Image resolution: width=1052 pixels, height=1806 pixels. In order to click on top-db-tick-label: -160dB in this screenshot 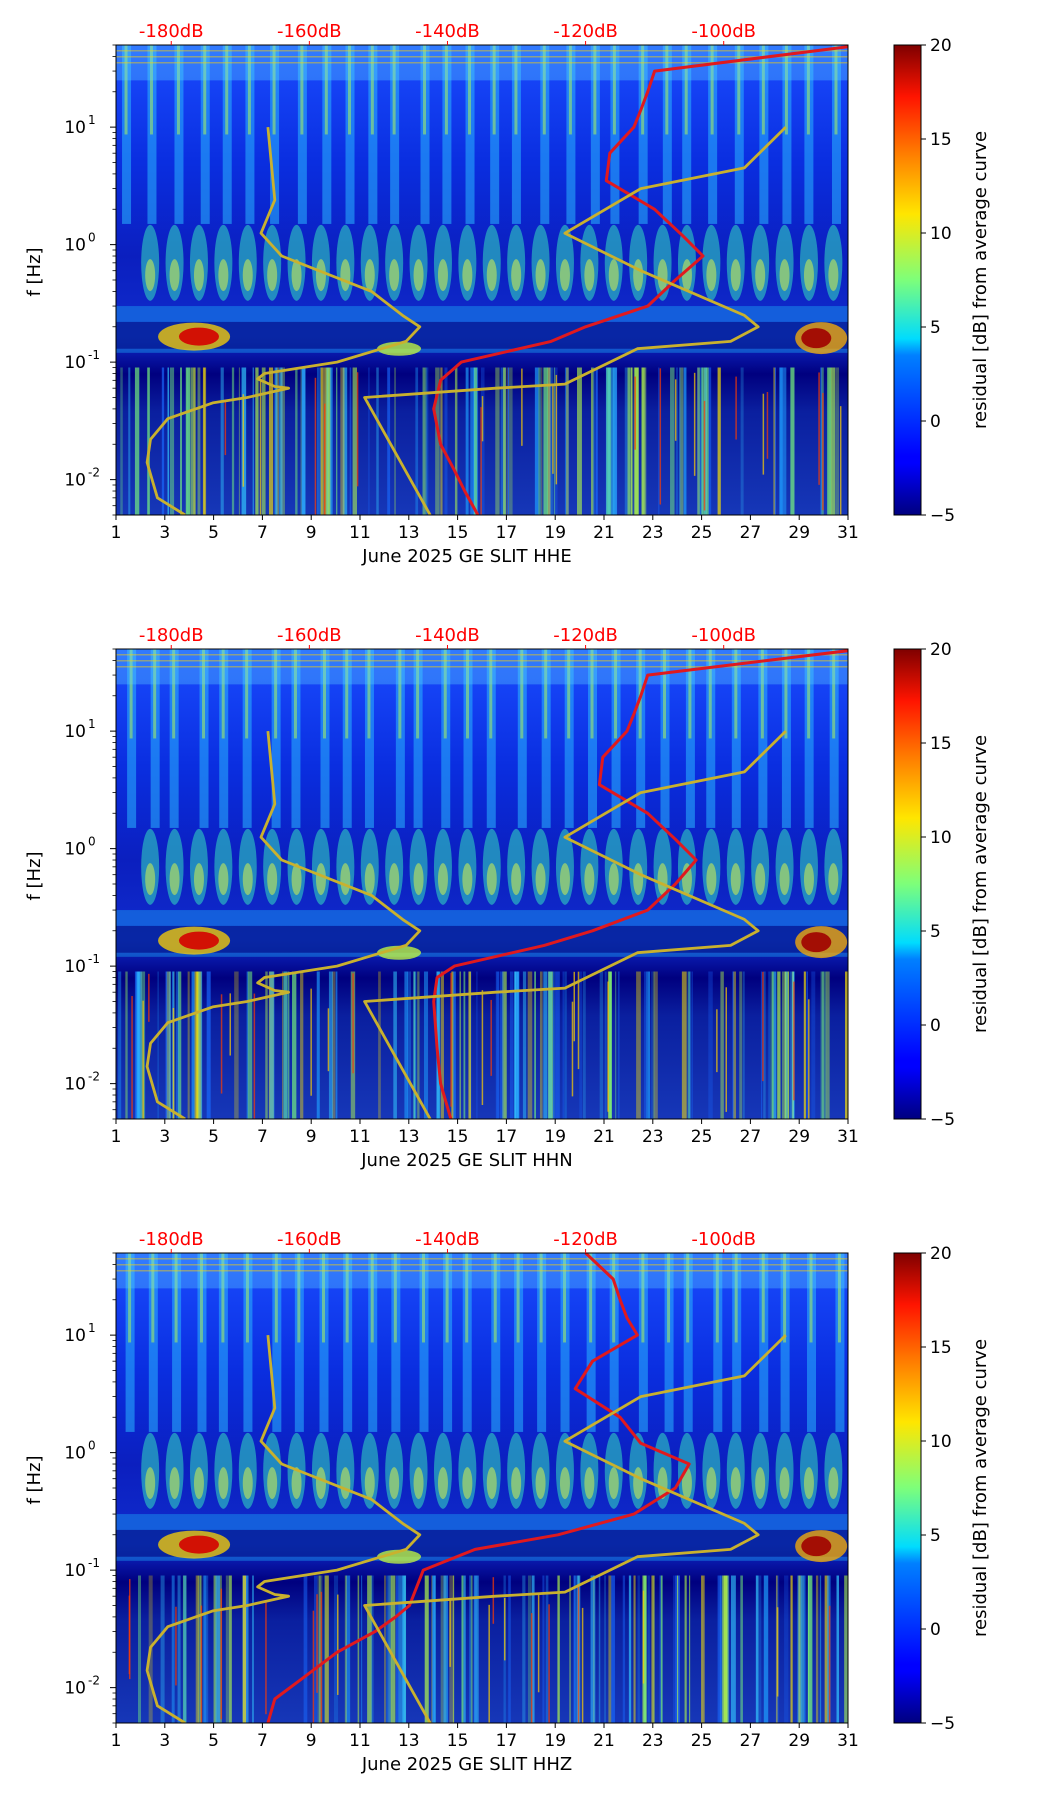, I will do `click(309, 635)`.